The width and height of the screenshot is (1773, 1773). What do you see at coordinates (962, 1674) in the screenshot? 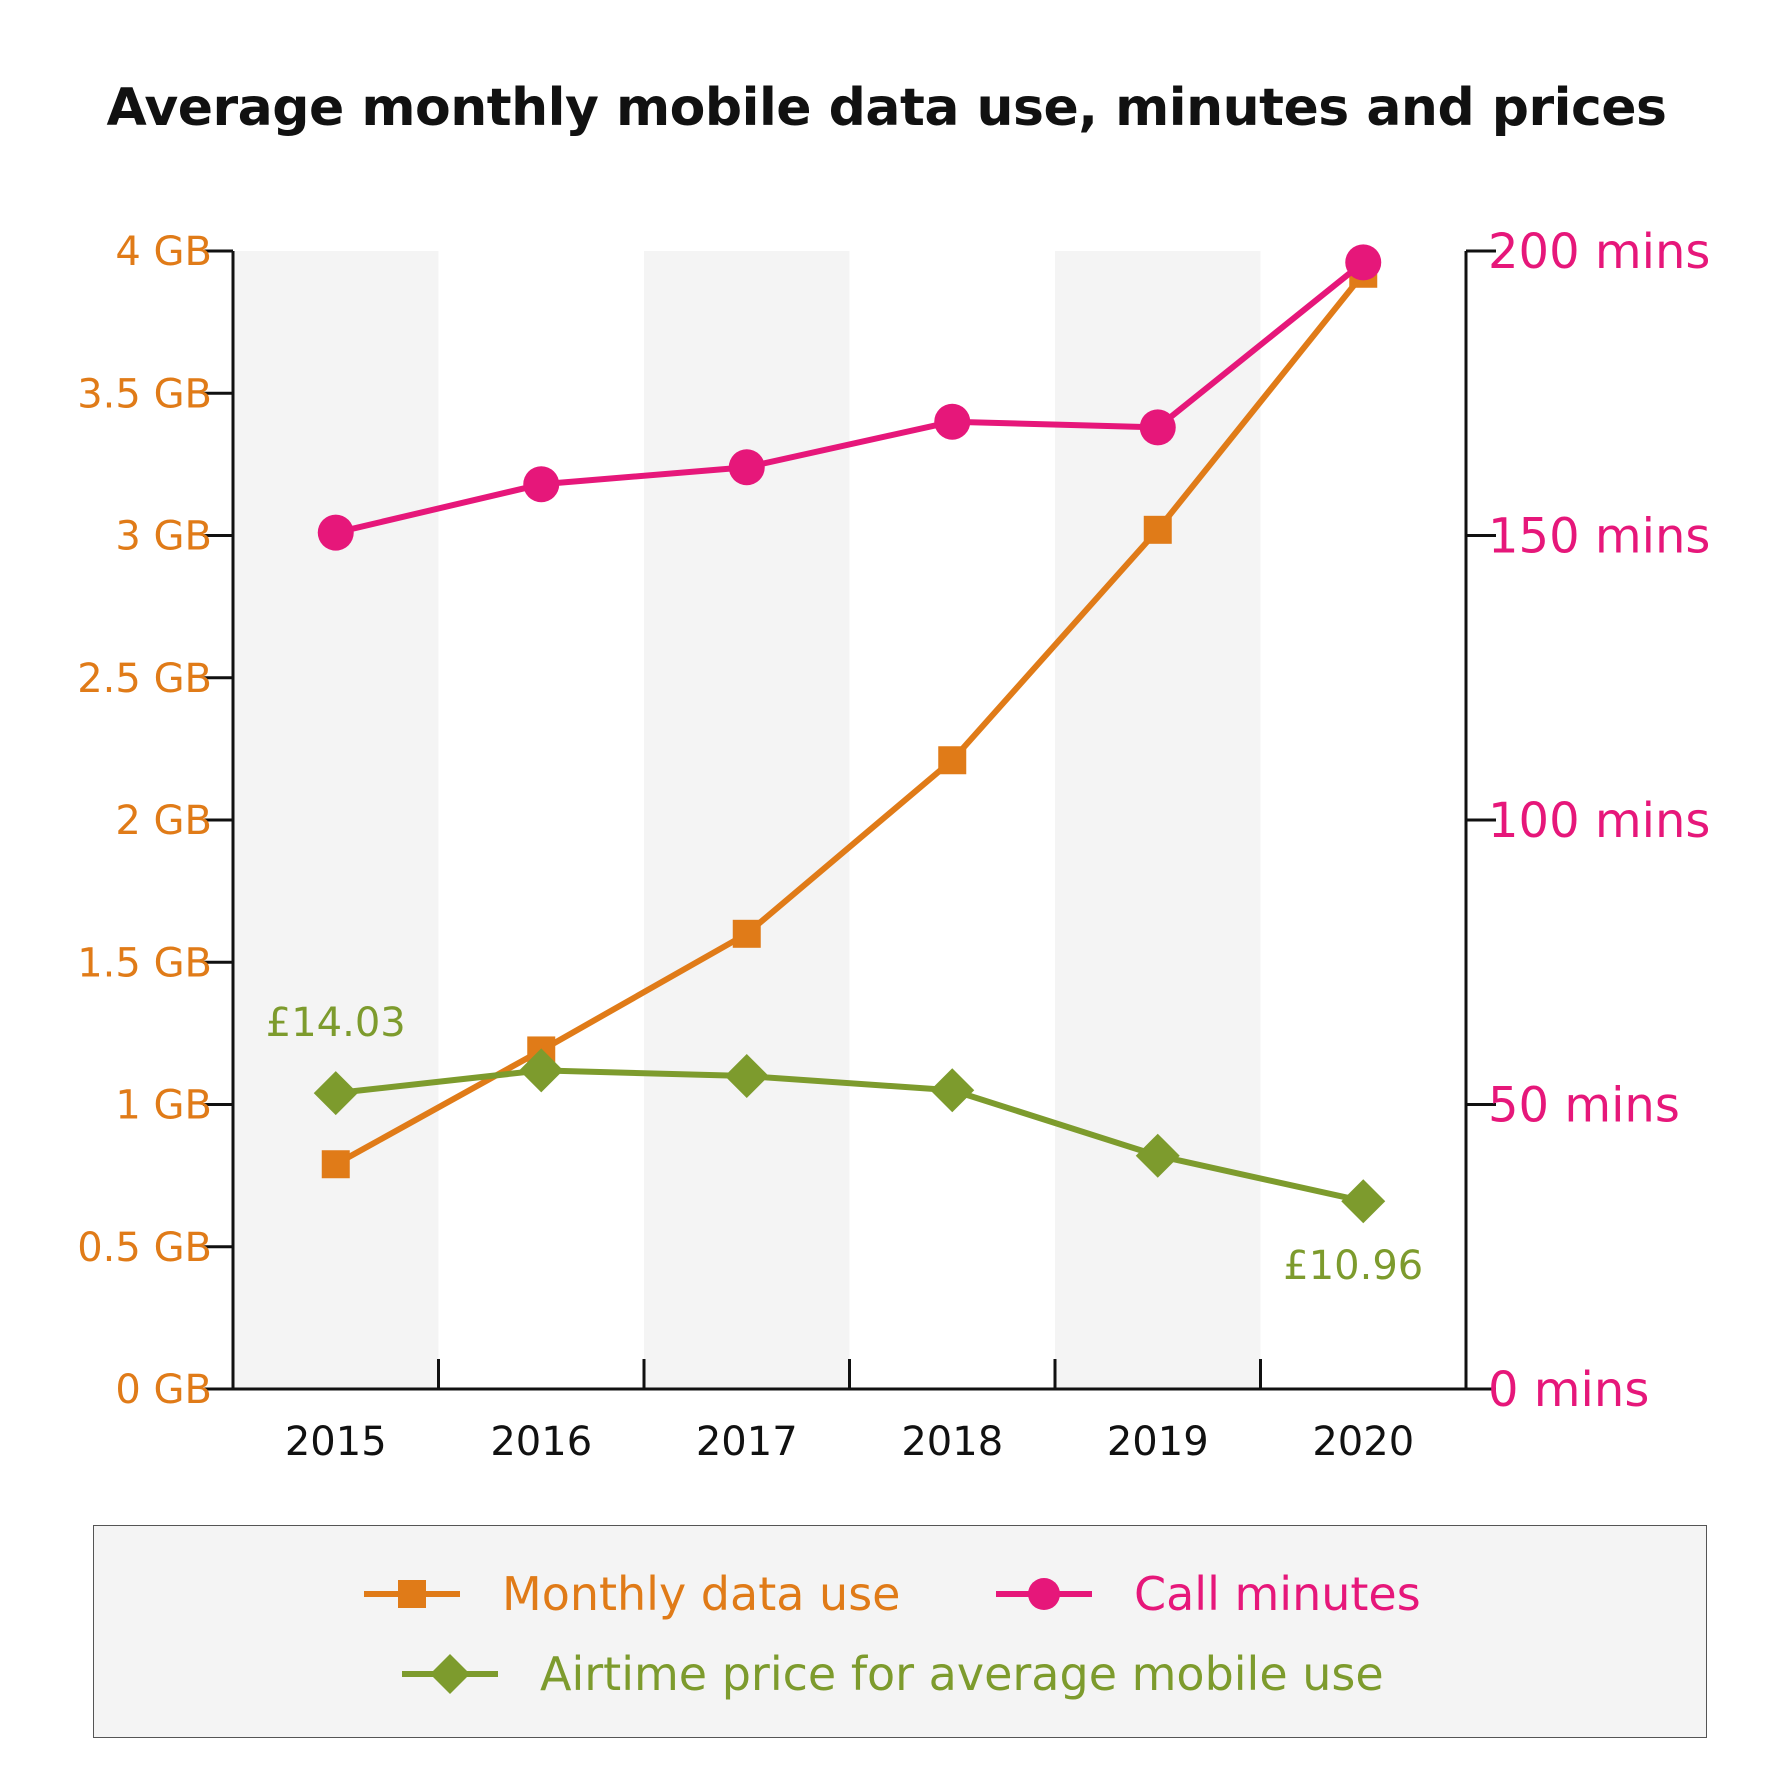
I see `legend-label-airtime-price: Airtime price for average mobile use` at bounding box center [962, 1674].